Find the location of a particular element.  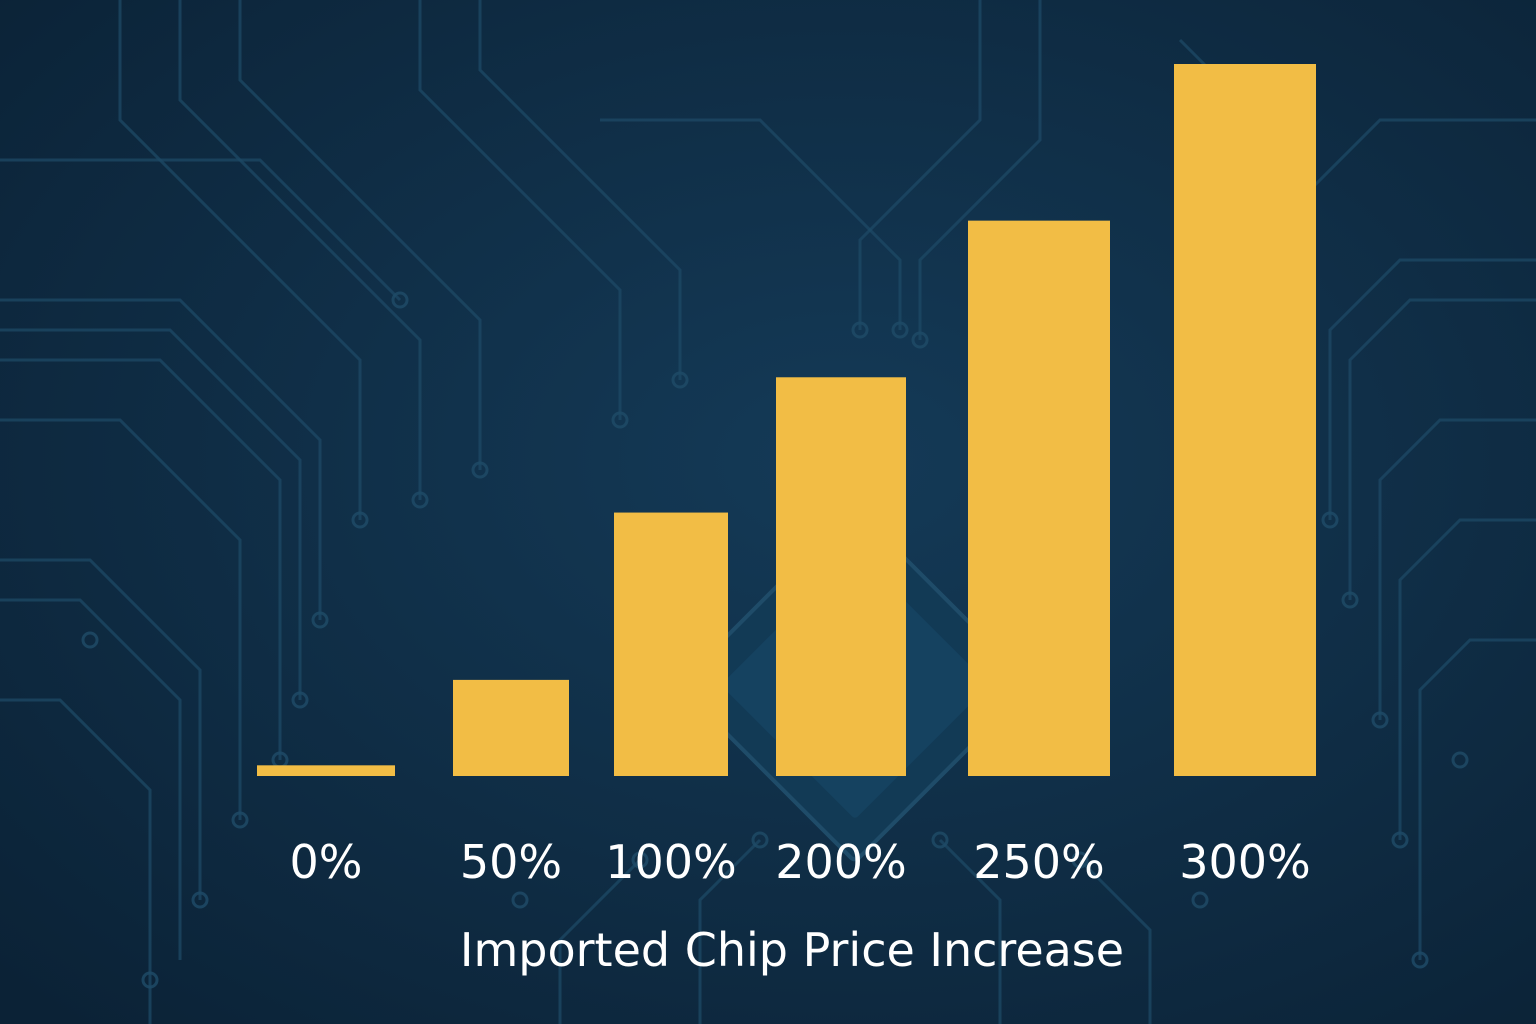

x-tick-label: 300% is located at coordinates (1245, 862).